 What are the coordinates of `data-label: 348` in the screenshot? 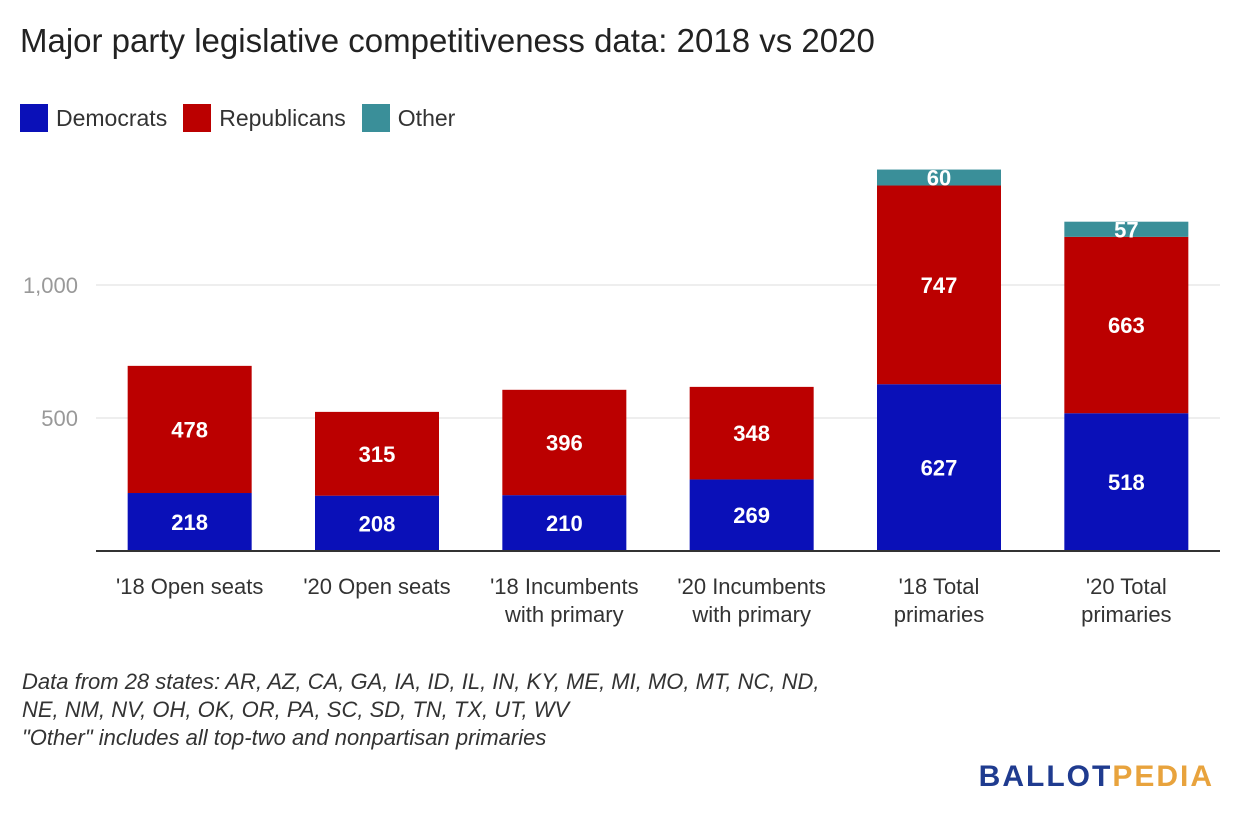 It's located at (751, 433).